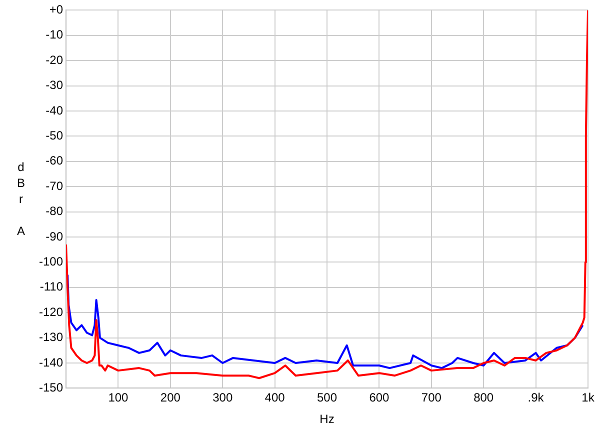 The image size is (600, 431). What do you see at coordinates (589, 397) in the screenshot?
I see `x-tick-label: 1k` at bounding box center [589, 397].